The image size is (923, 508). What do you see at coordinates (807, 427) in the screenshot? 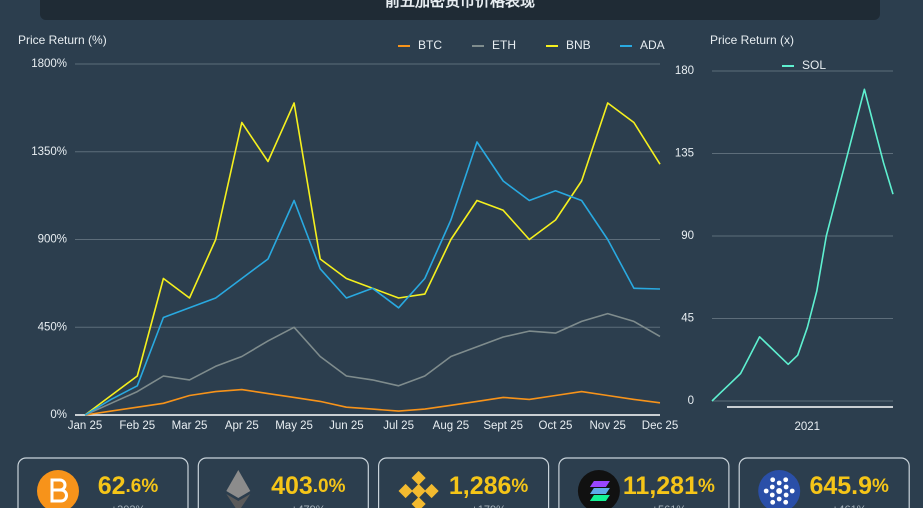
I see `x-tick-label: 2021` at bounding box center [807, 427].